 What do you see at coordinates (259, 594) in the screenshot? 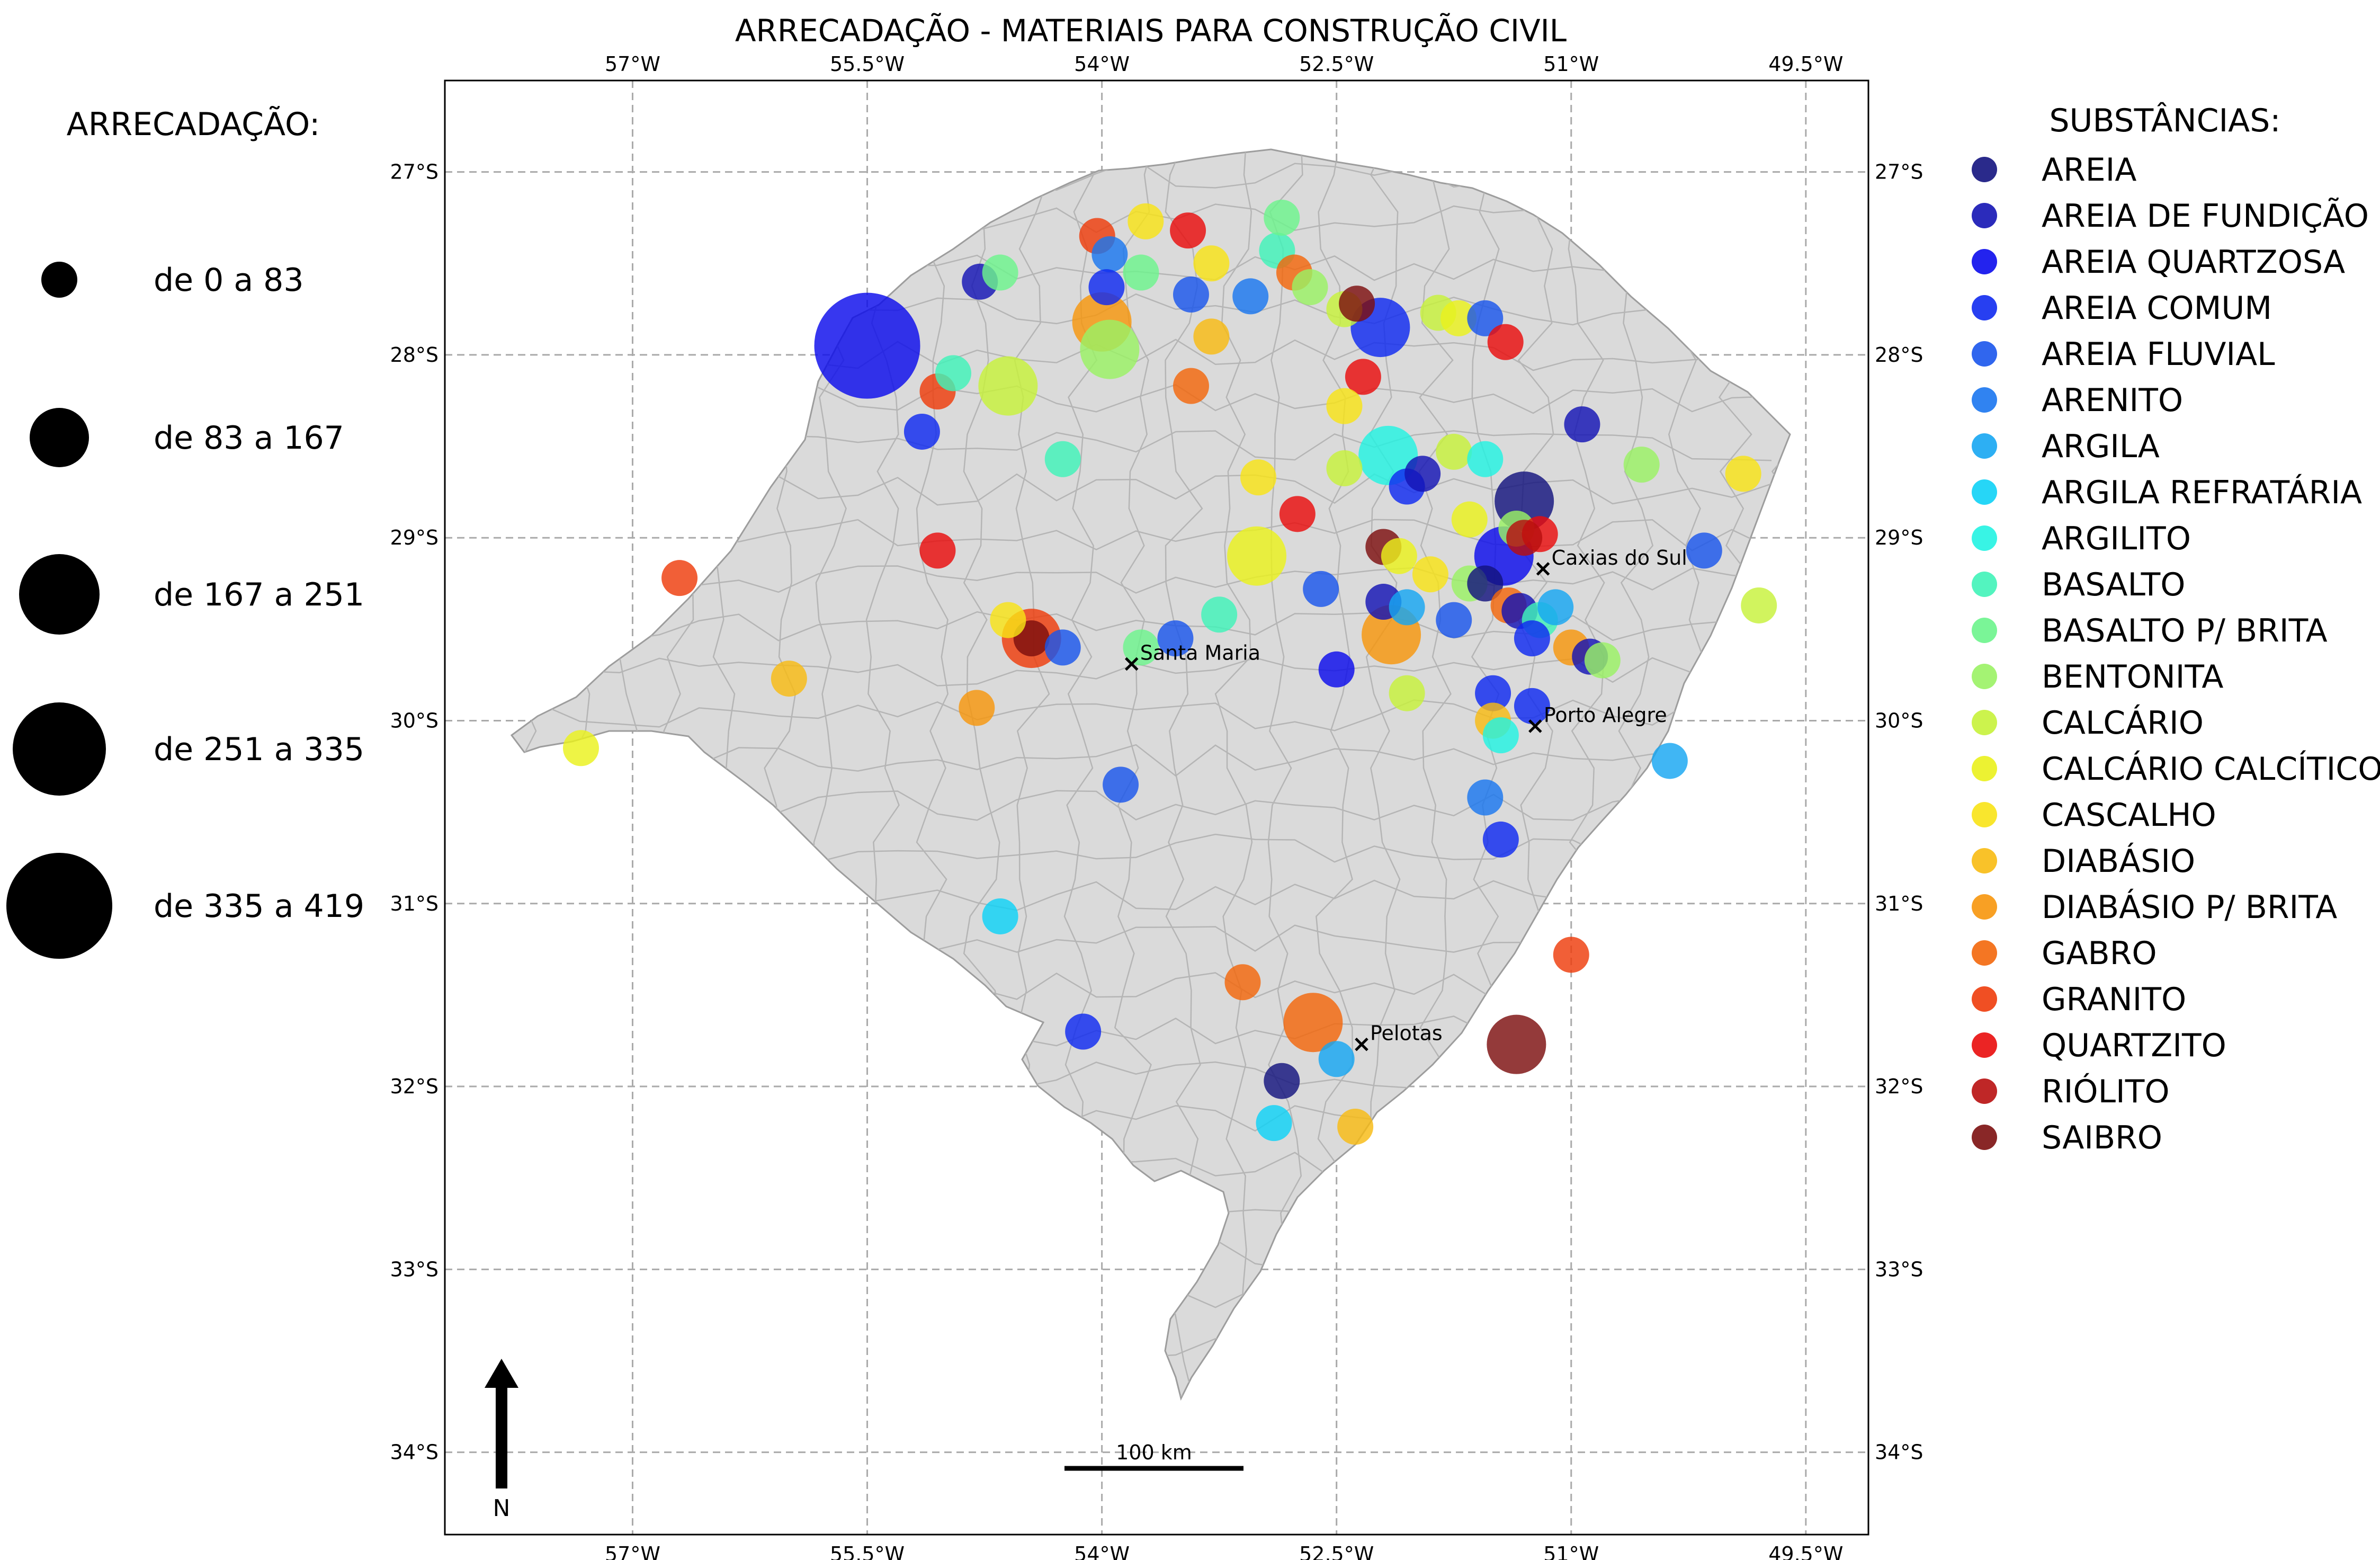
I see `size-legend-label: de 167 a 251` at bounding box center [259, 594].